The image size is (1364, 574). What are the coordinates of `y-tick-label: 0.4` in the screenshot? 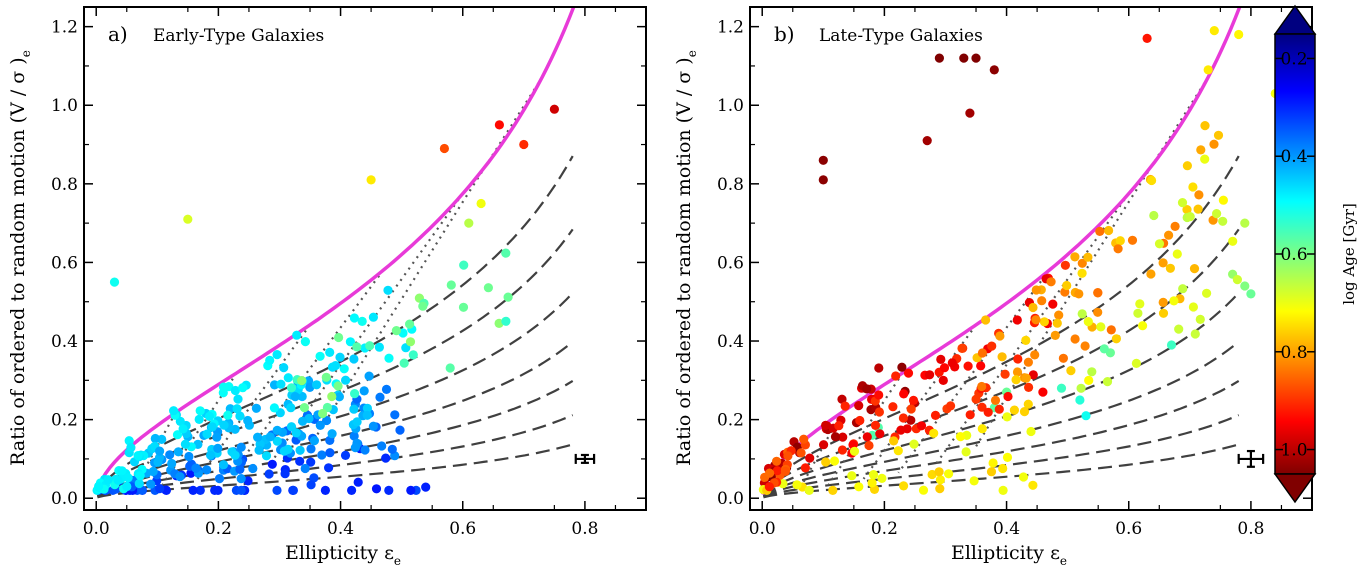 It's located at (64, 342).